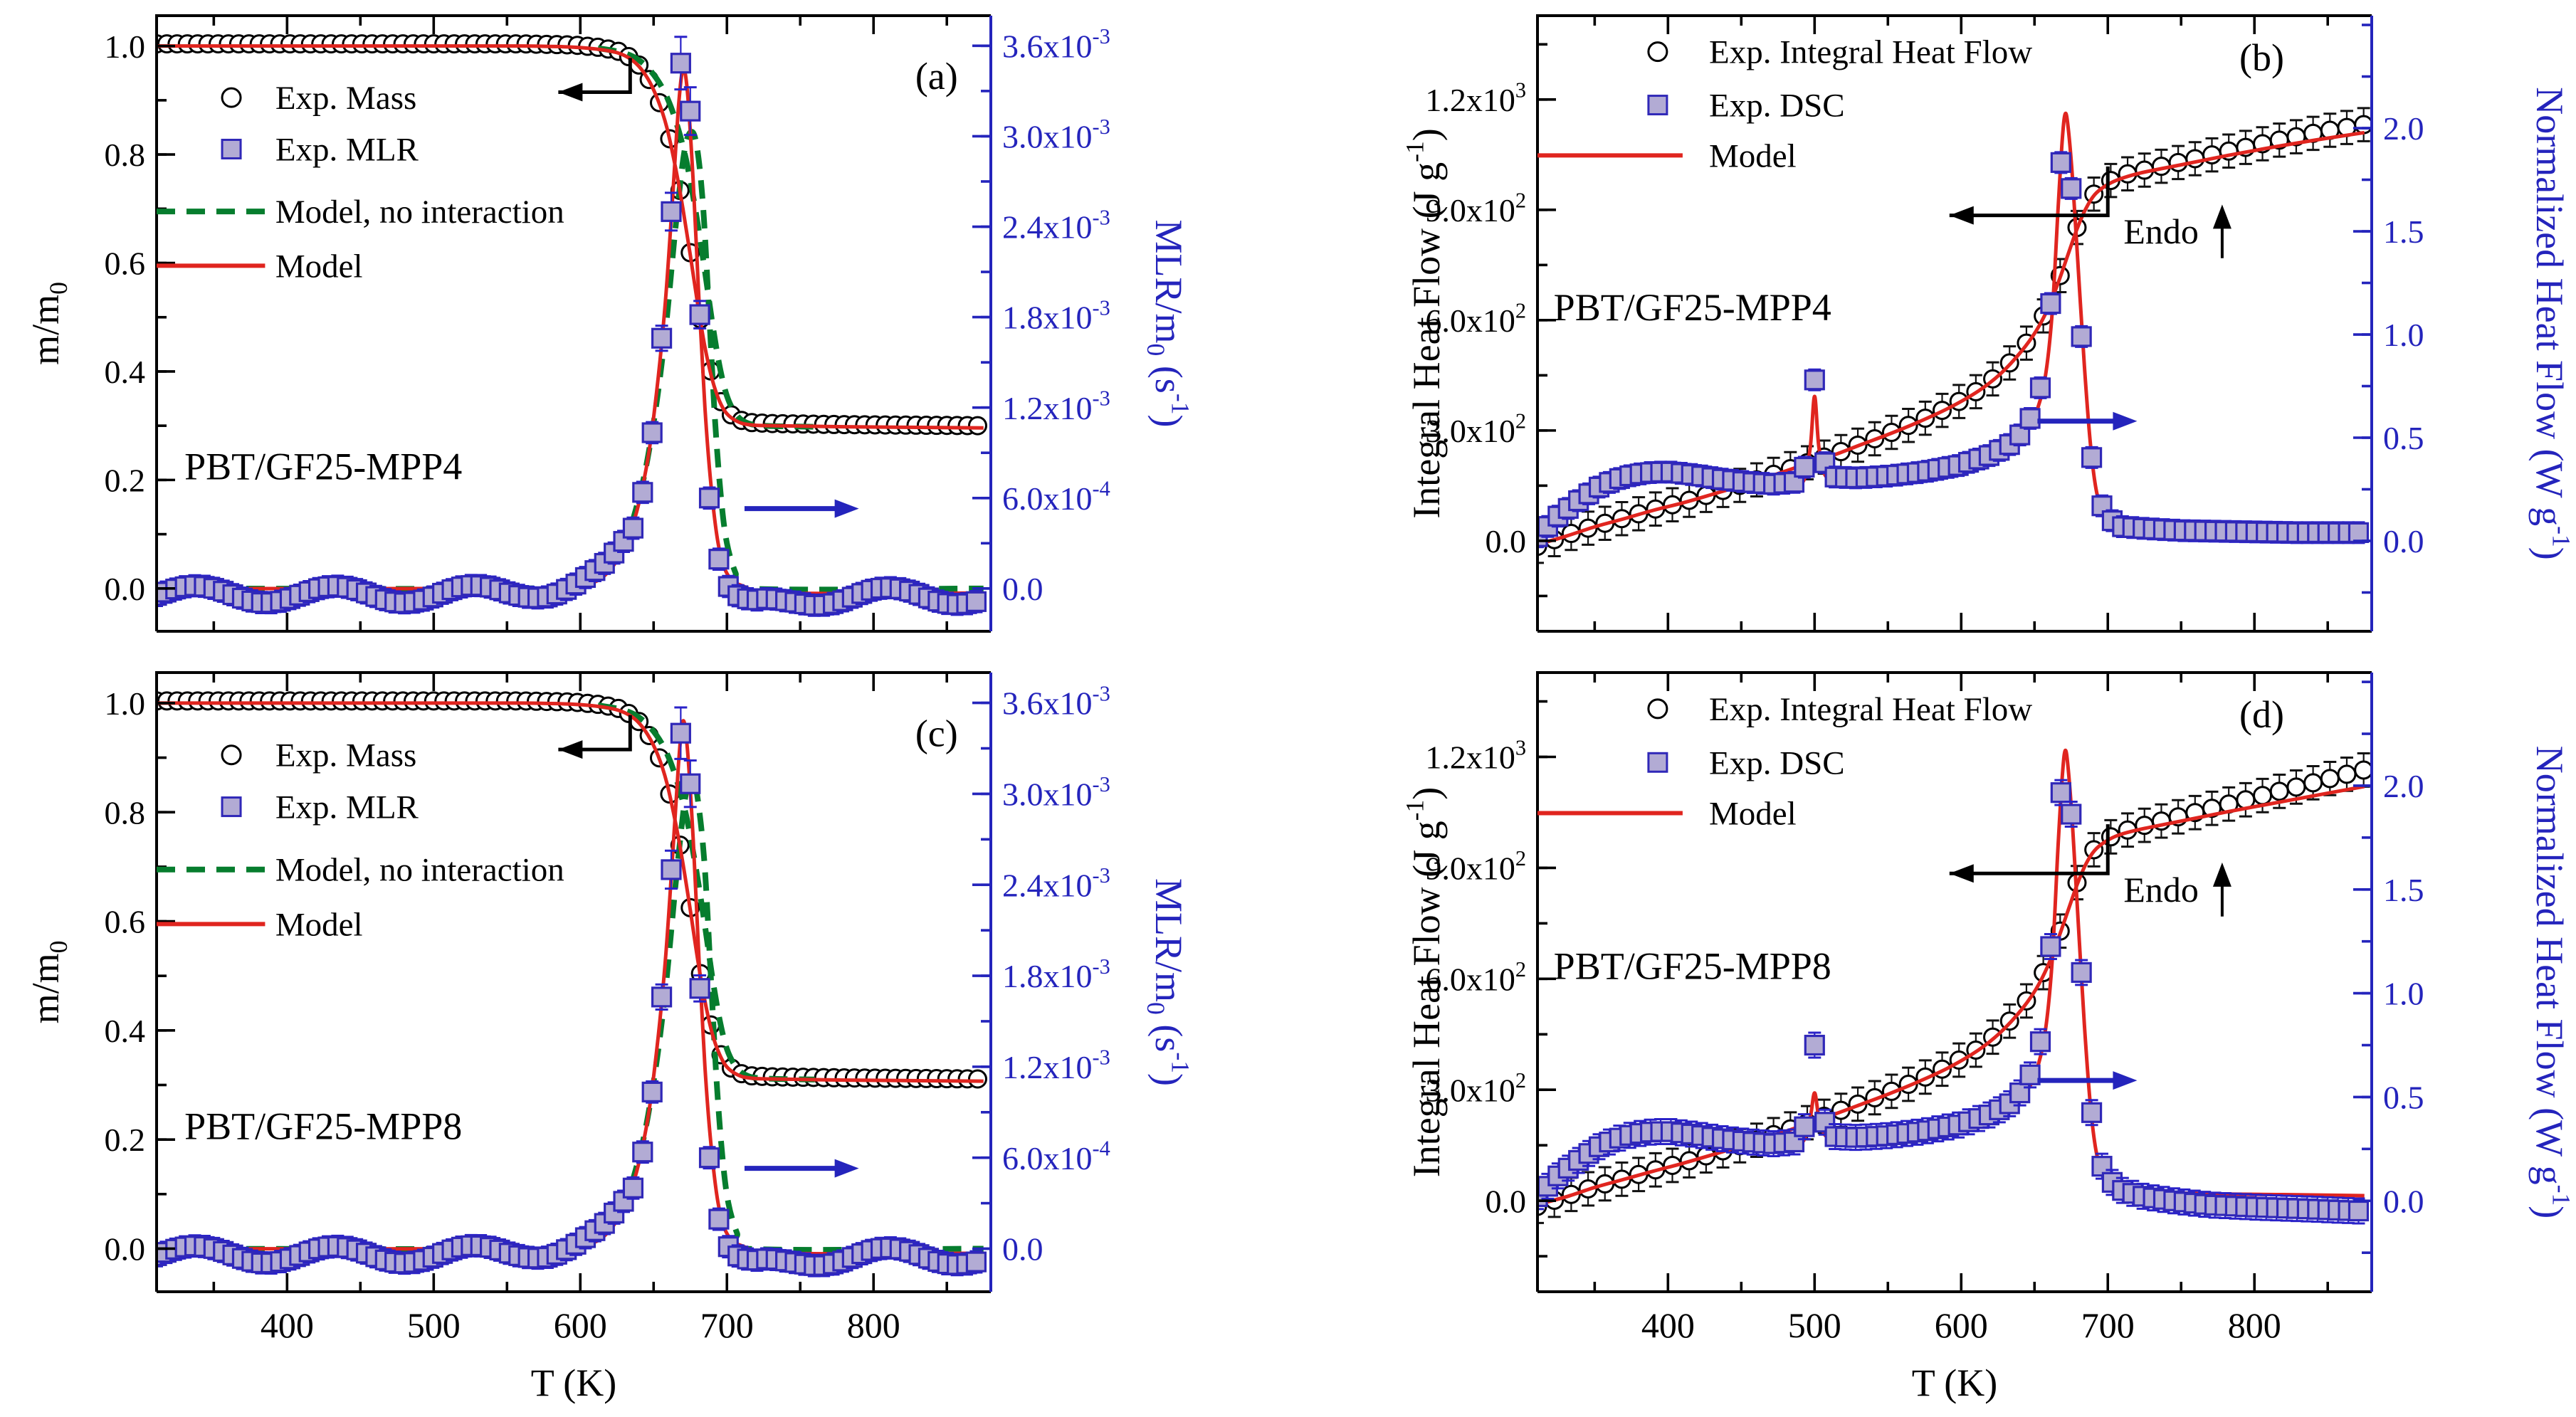 This screenshot has height=1417, width=2576. Describe the element at coordinates (2403, 786) in the screenshot. I see `right-tick-label: 2.0` at that location.